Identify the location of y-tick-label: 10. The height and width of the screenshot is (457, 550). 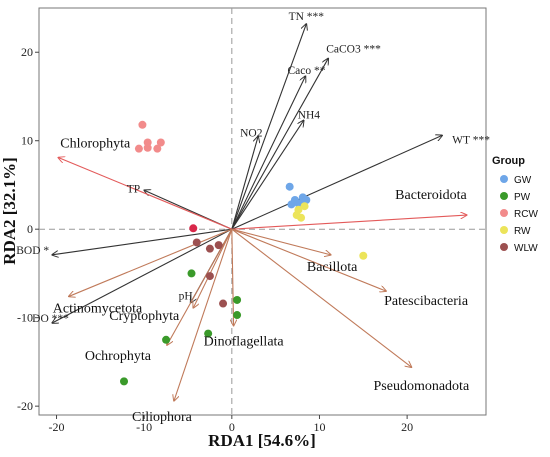
(27, 141).